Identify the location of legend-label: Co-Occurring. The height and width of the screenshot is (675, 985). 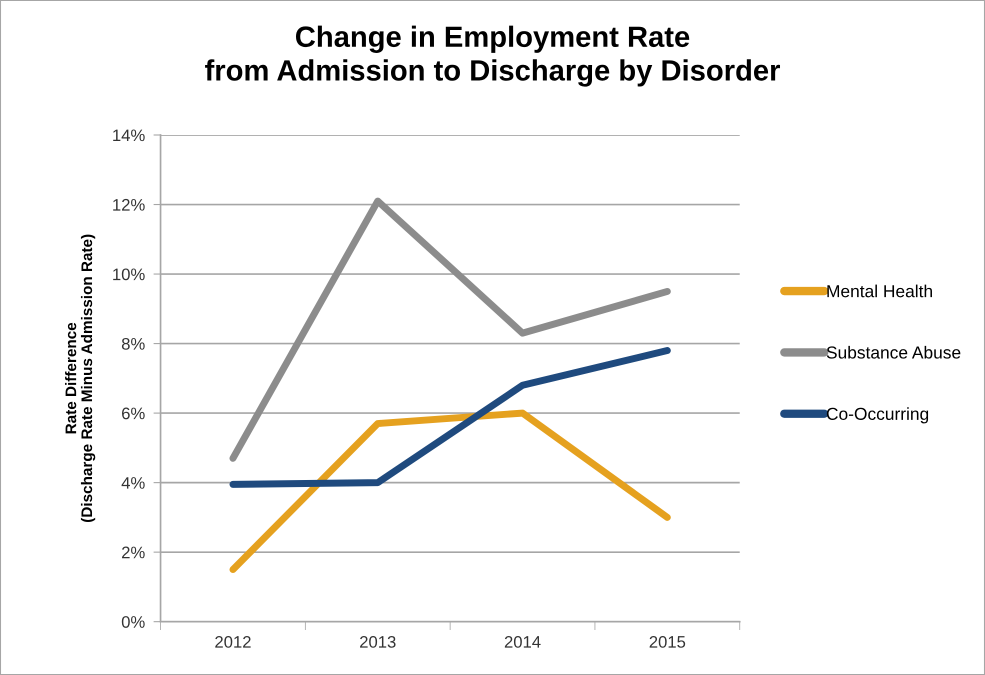
(877, 415).